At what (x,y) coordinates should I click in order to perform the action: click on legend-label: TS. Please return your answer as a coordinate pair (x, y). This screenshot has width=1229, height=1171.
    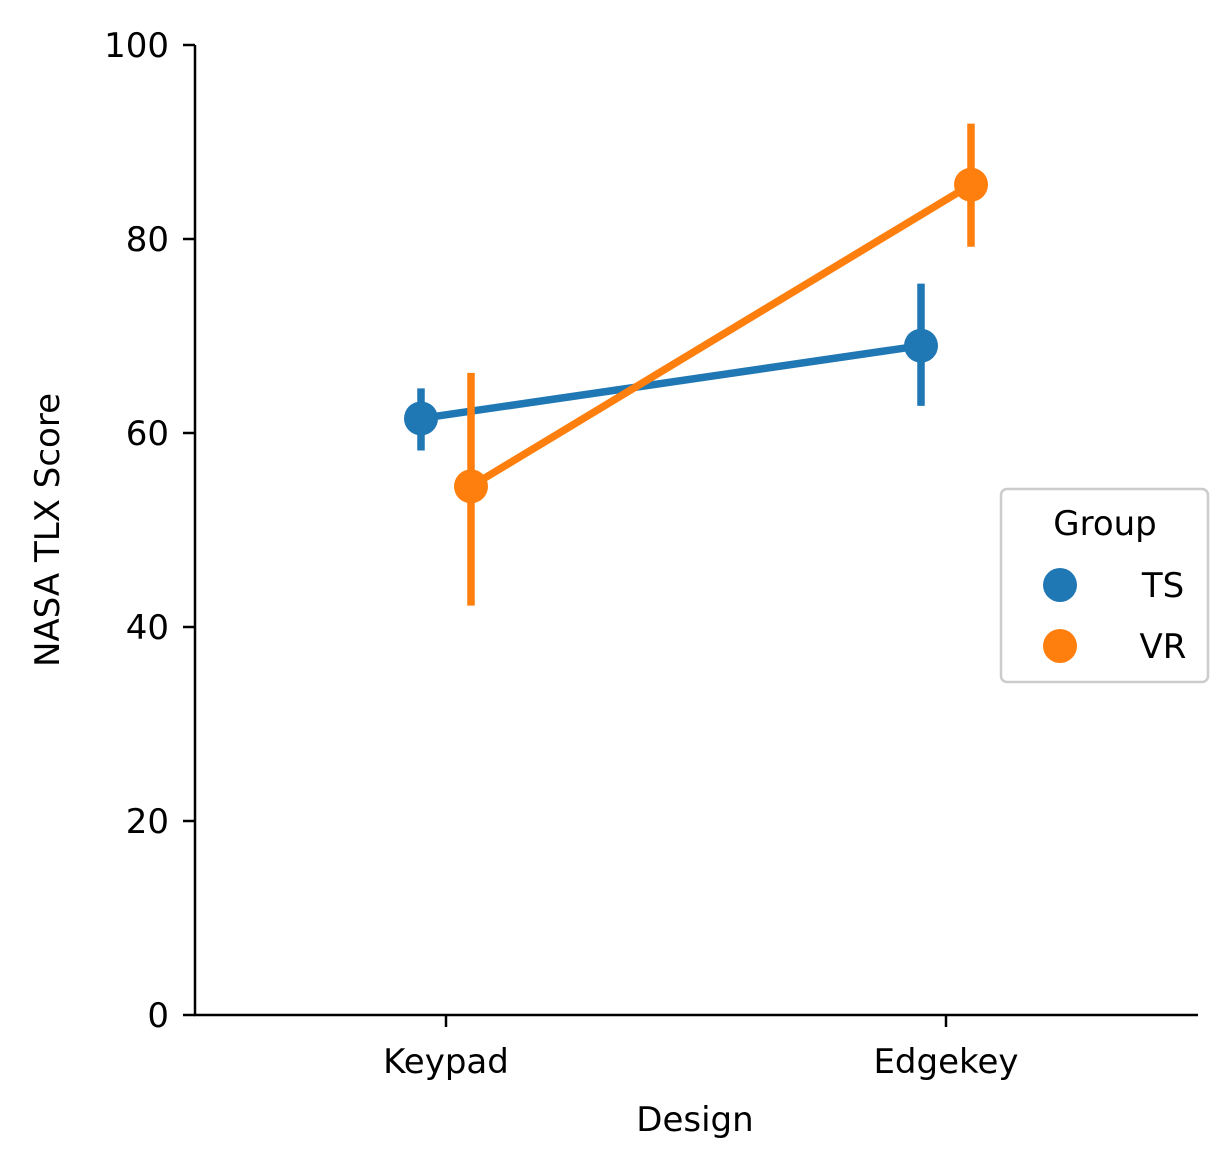
    Looking at the image, I should click on (1162, 586).